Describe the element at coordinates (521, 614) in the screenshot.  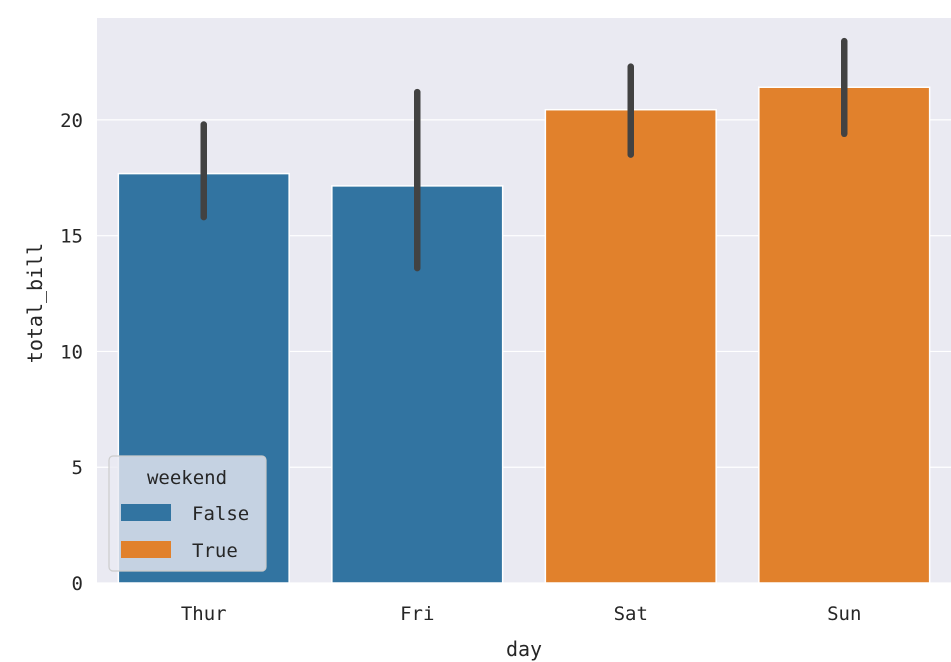
I see `x-tick-labels: Thur Fri Sat Sun` at that location.